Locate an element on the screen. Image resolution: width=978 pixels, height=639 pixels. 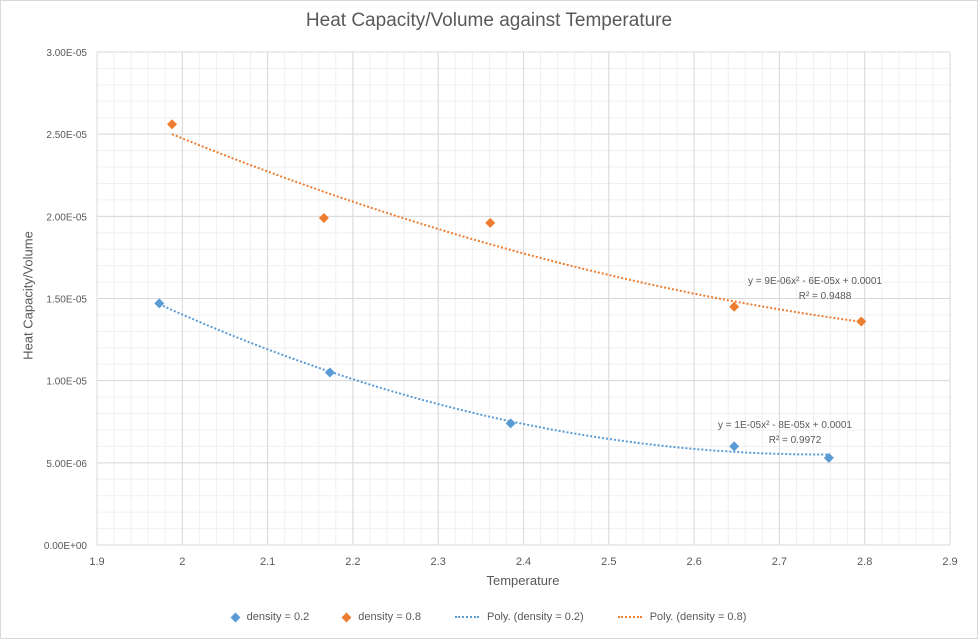
x-tick-label: 2.4 is located at coordinates (523, 562).